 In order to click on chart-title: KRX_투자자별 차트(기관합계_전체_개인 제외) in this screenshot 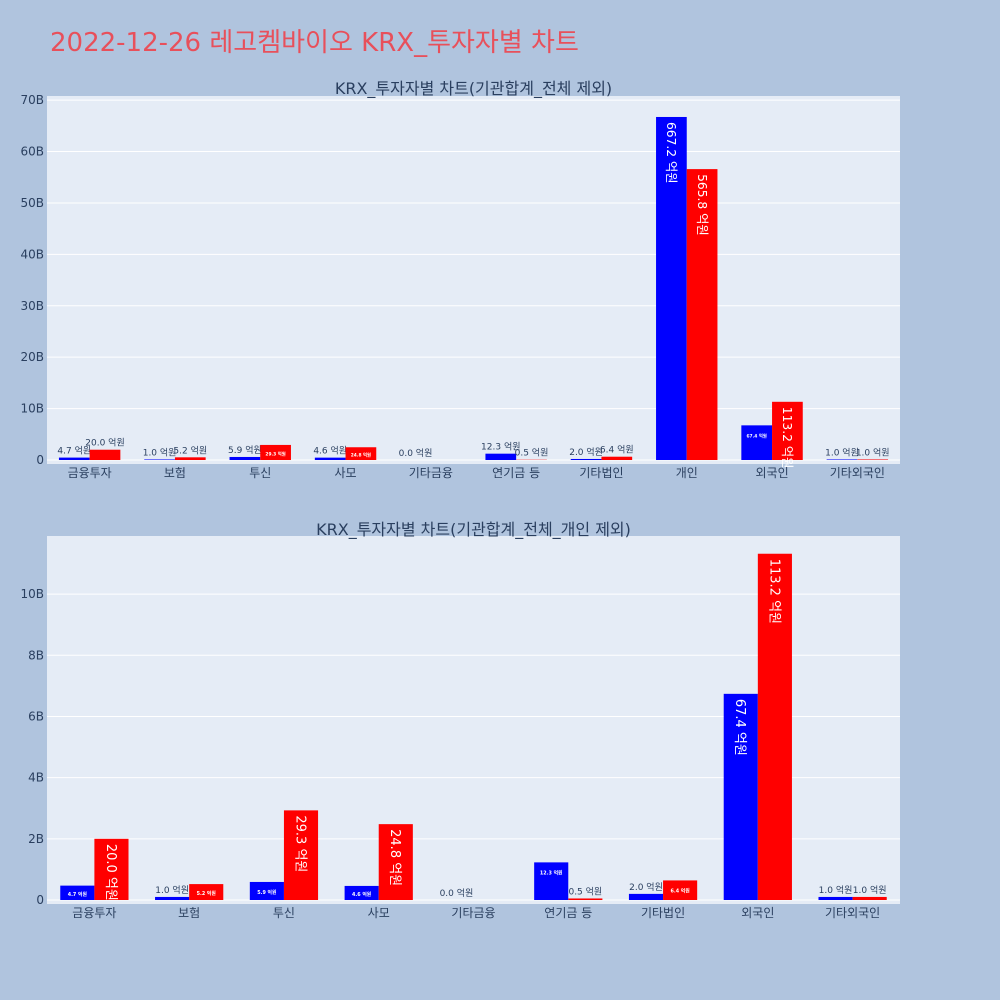, I will do `click(473, 530)`.